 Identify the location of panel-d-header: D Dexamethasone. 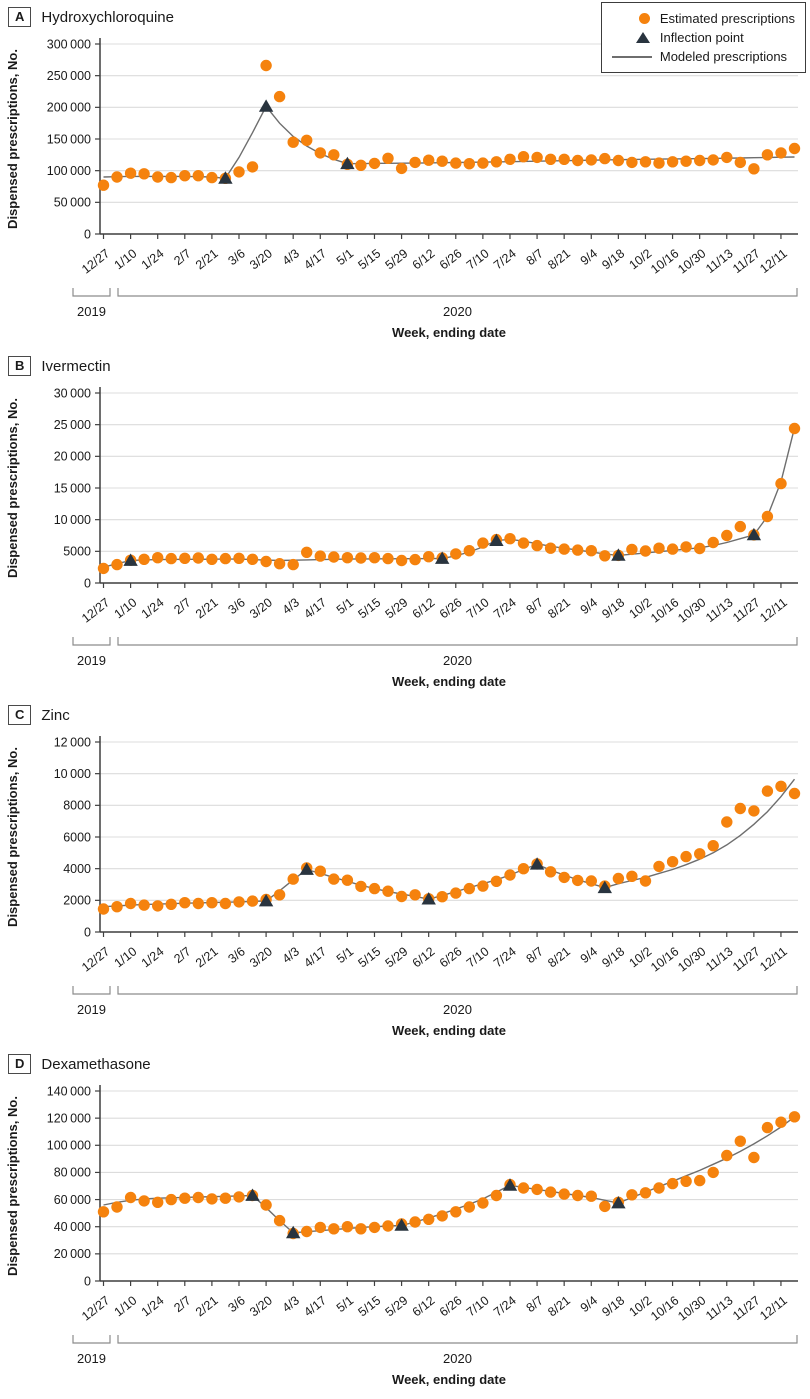
(409, 1064).